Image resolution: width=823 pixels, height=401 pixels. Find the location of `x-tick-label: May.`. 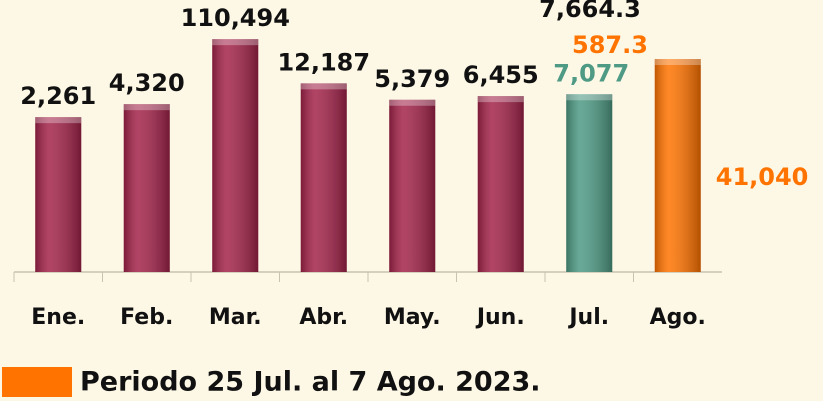

x-tick-label: May. is located at coordinates (412, 317).